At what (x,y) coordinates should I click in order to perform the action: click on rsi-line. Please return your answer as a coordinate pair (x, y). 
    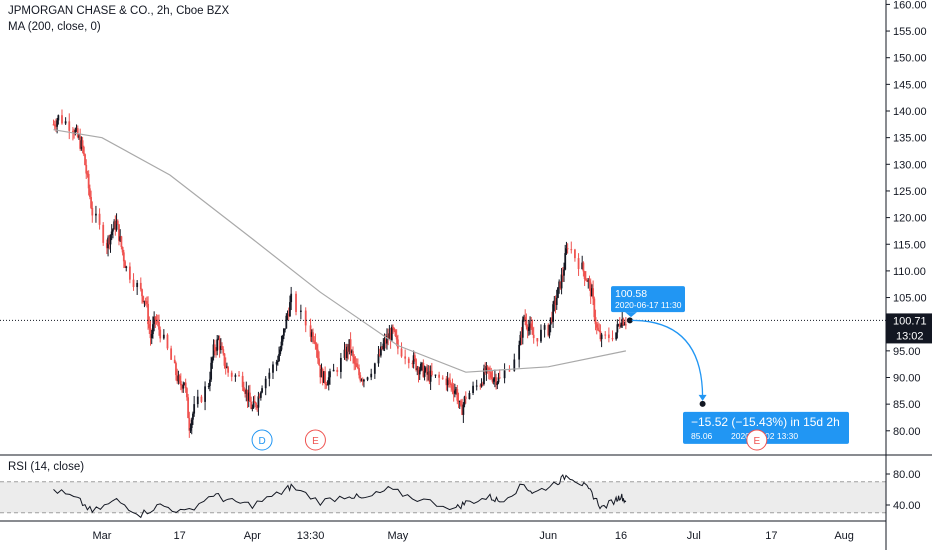
    Looking at the image, I should click on (340, 496).